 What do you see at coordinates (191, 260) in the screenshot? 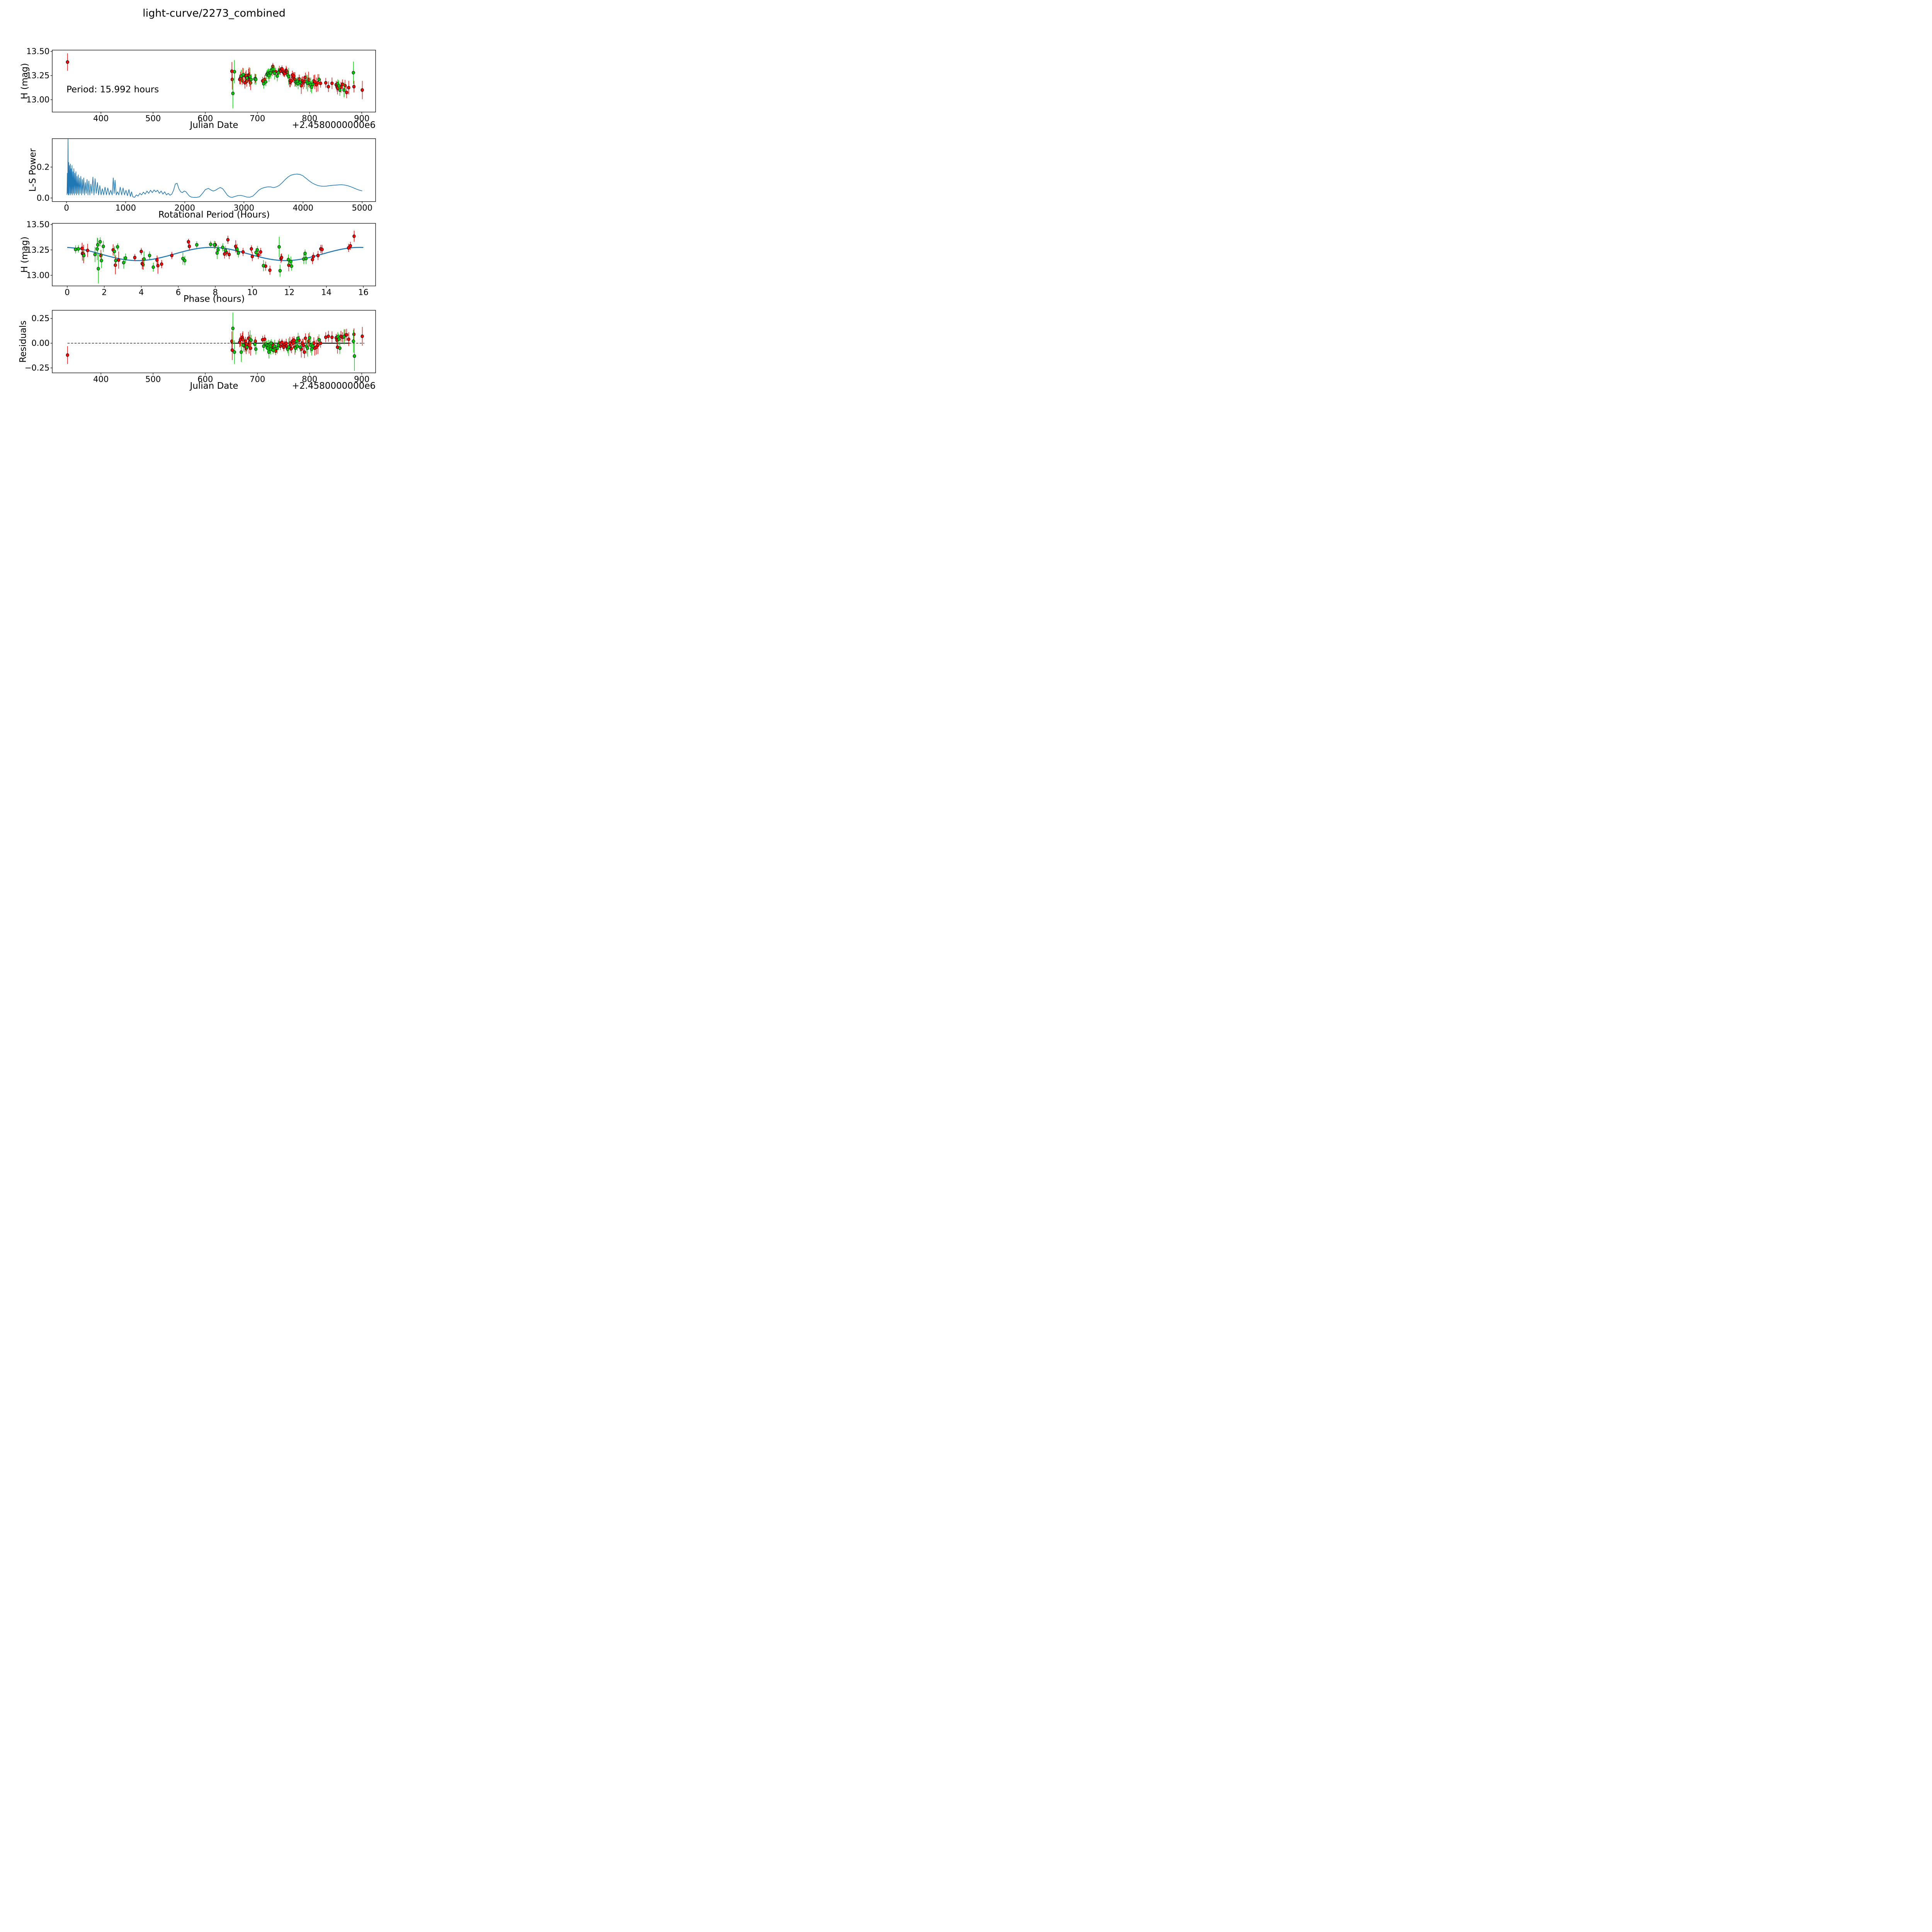
I see `phase-green-series` at bounding box center [191, 260].